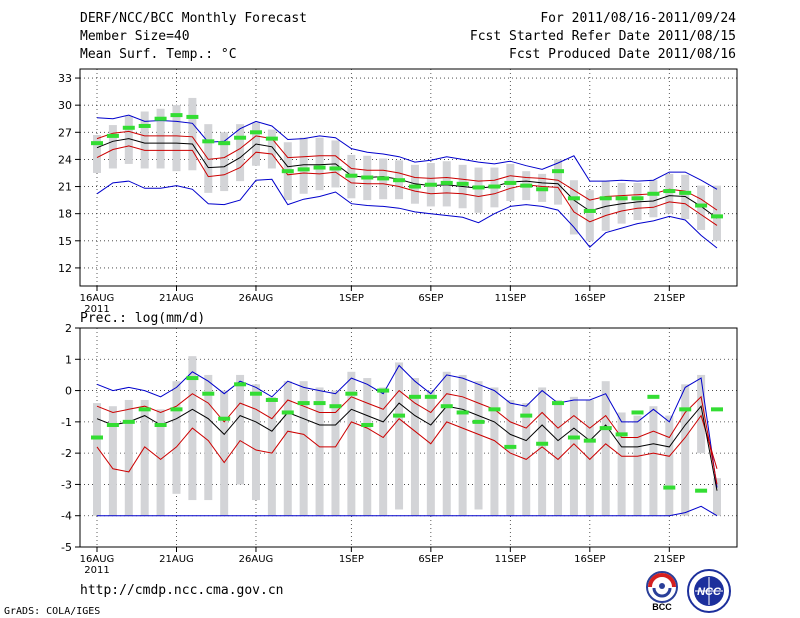 The image size is (800, 618). I want to click on prec-xtick-label: 16AUG, so click(97, 559).